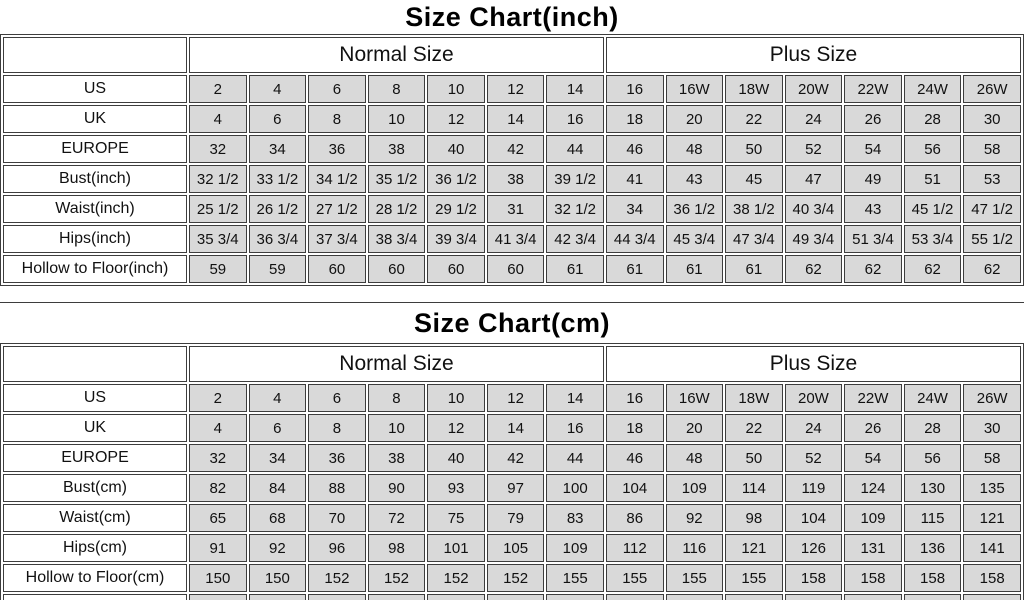 The image size is (1024, 600). Describe the element at coordinates (277, 209) in the screenshot. I see `size-value-cell: 26 1/2` at that location.